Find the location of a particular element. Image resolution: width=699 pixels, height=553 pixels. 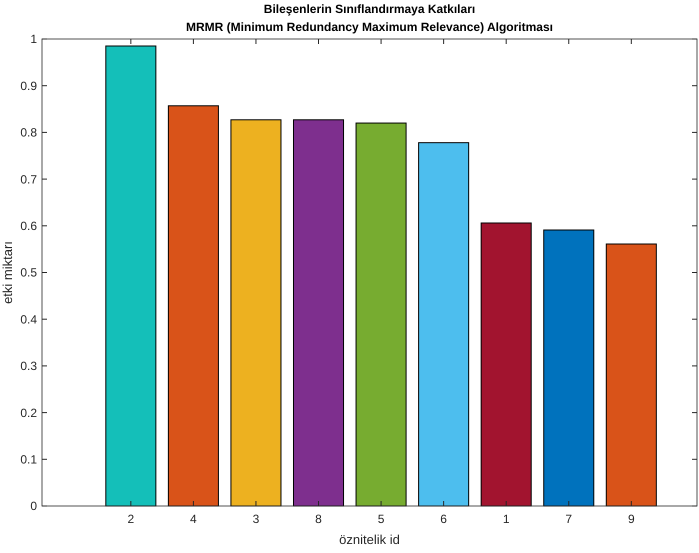

x-tick-label: 3 is located at coordinates (256, 519).